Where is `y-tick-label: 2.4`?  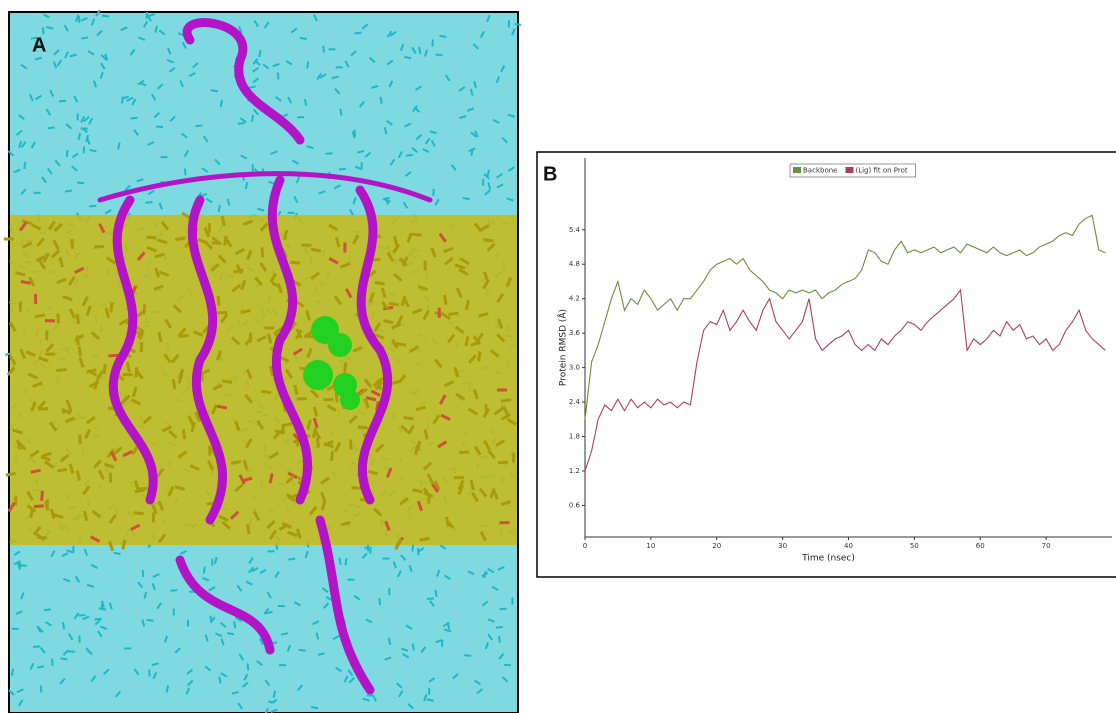 y-tick-label: 2.4 is located at coordinates (575, 402).